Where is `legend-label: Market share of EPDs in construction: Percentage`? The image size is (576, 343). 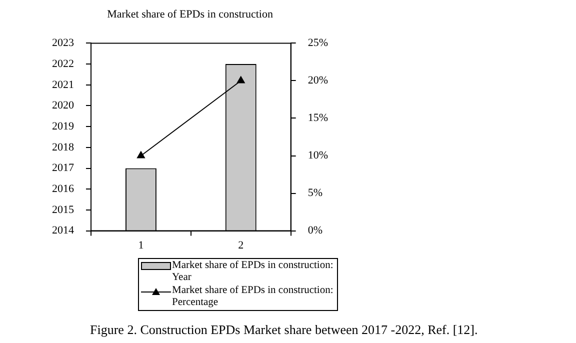
legend-label: Market share of EPDs in construction: Percentage is located at coordinates (253, 297).